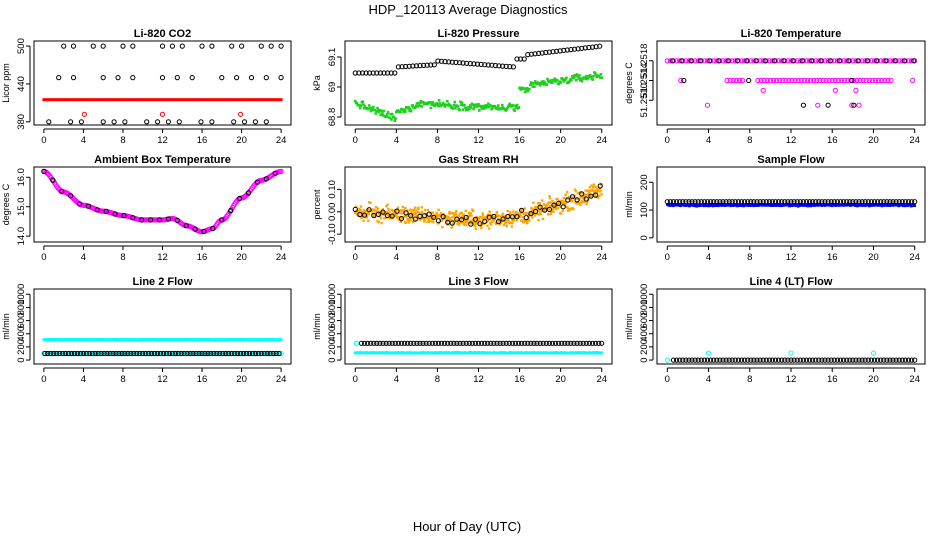 The width and height of the screenshot is (936, 540). I want to click on series-co2-mid, so click(170, 78).